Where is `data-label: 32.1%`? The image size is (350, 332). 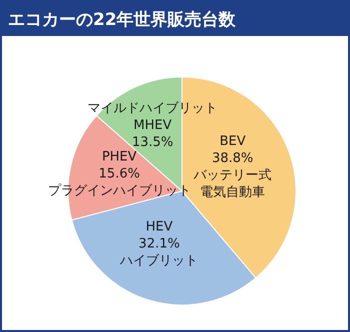
data-label: 32.1% is located at coordinates (159, 244).